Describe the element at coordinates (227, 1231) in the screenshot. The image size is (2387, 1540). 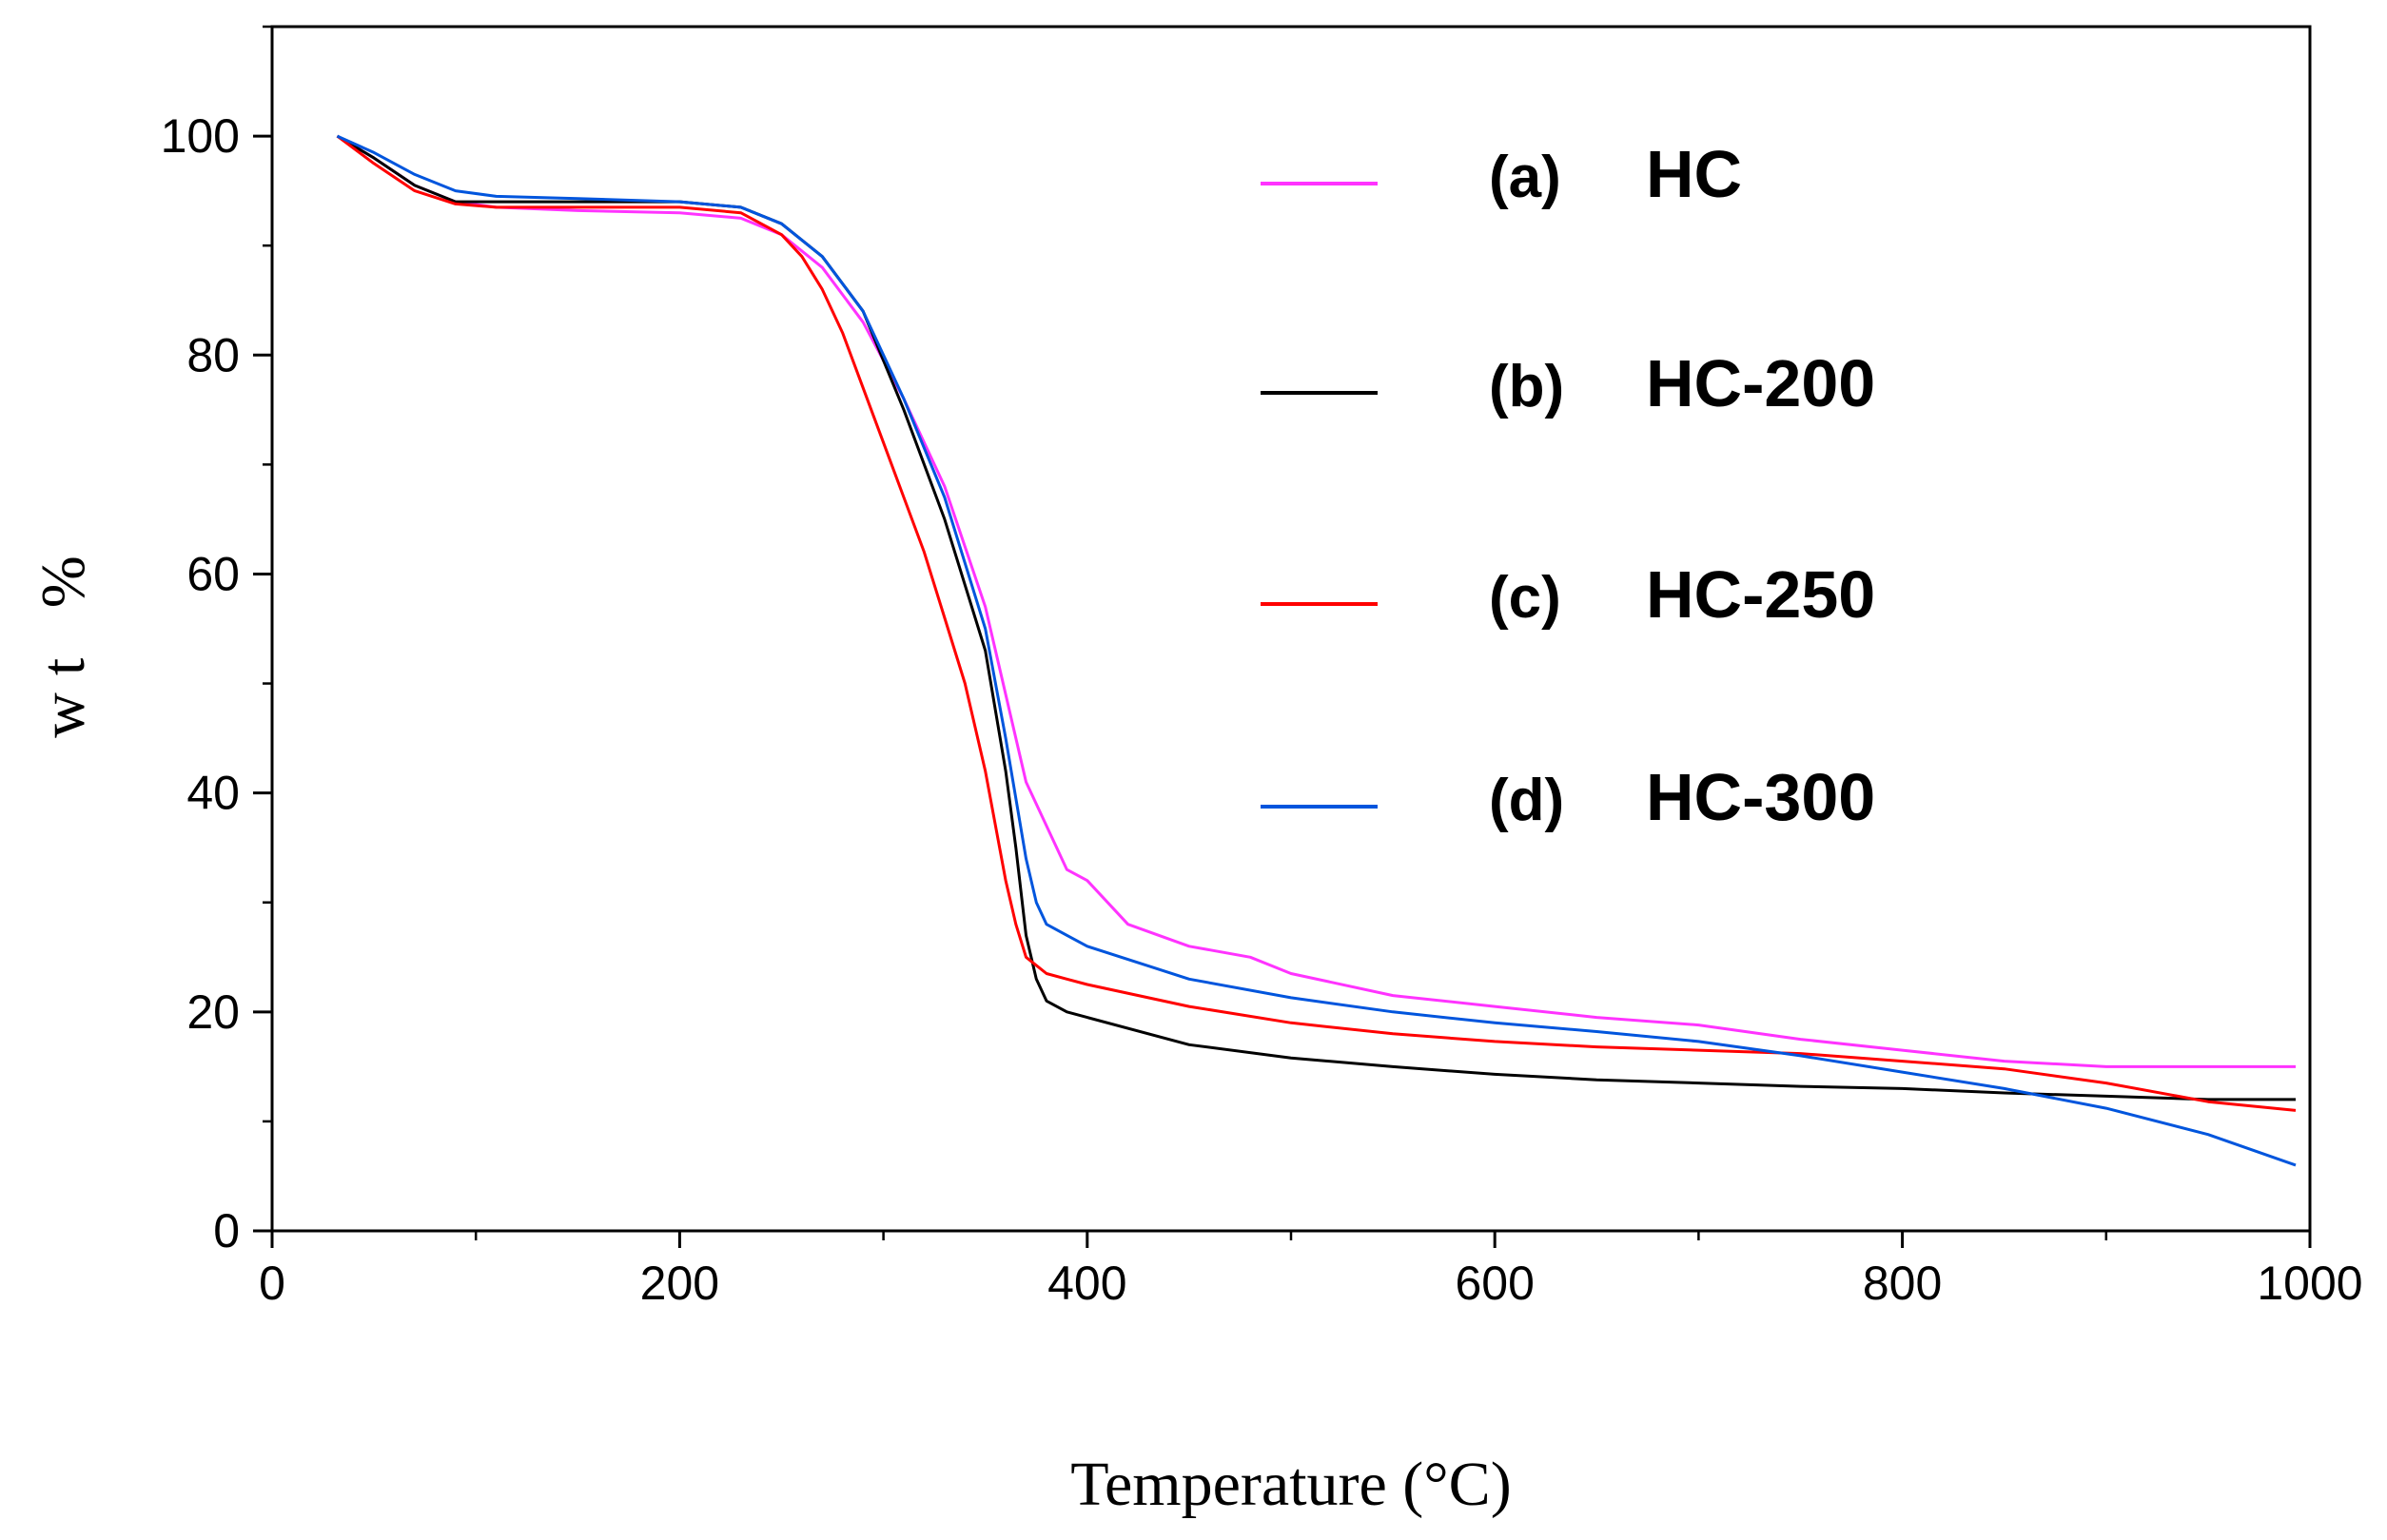
I see `y-tick-label: 0` at that location.